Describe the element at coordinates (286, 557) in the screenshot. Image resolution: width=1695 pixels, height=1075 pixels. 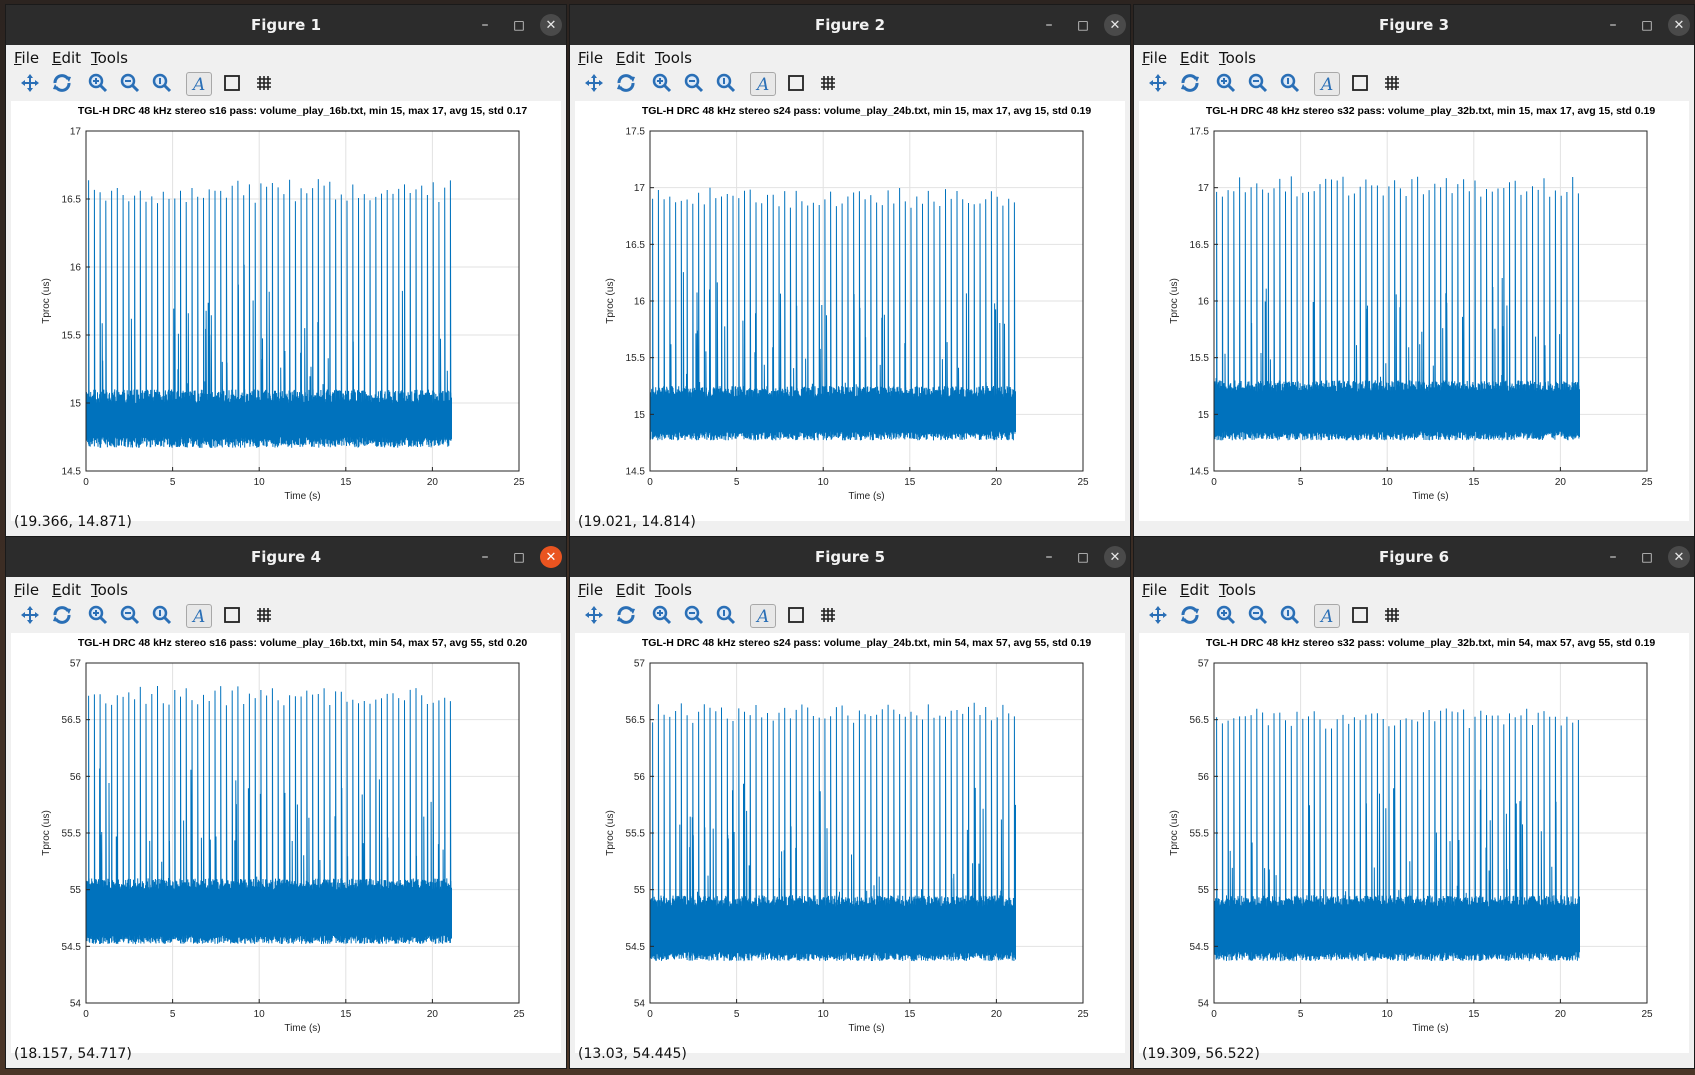
I see `window-titlebar: Figure 4 – □ ✕` at that location.